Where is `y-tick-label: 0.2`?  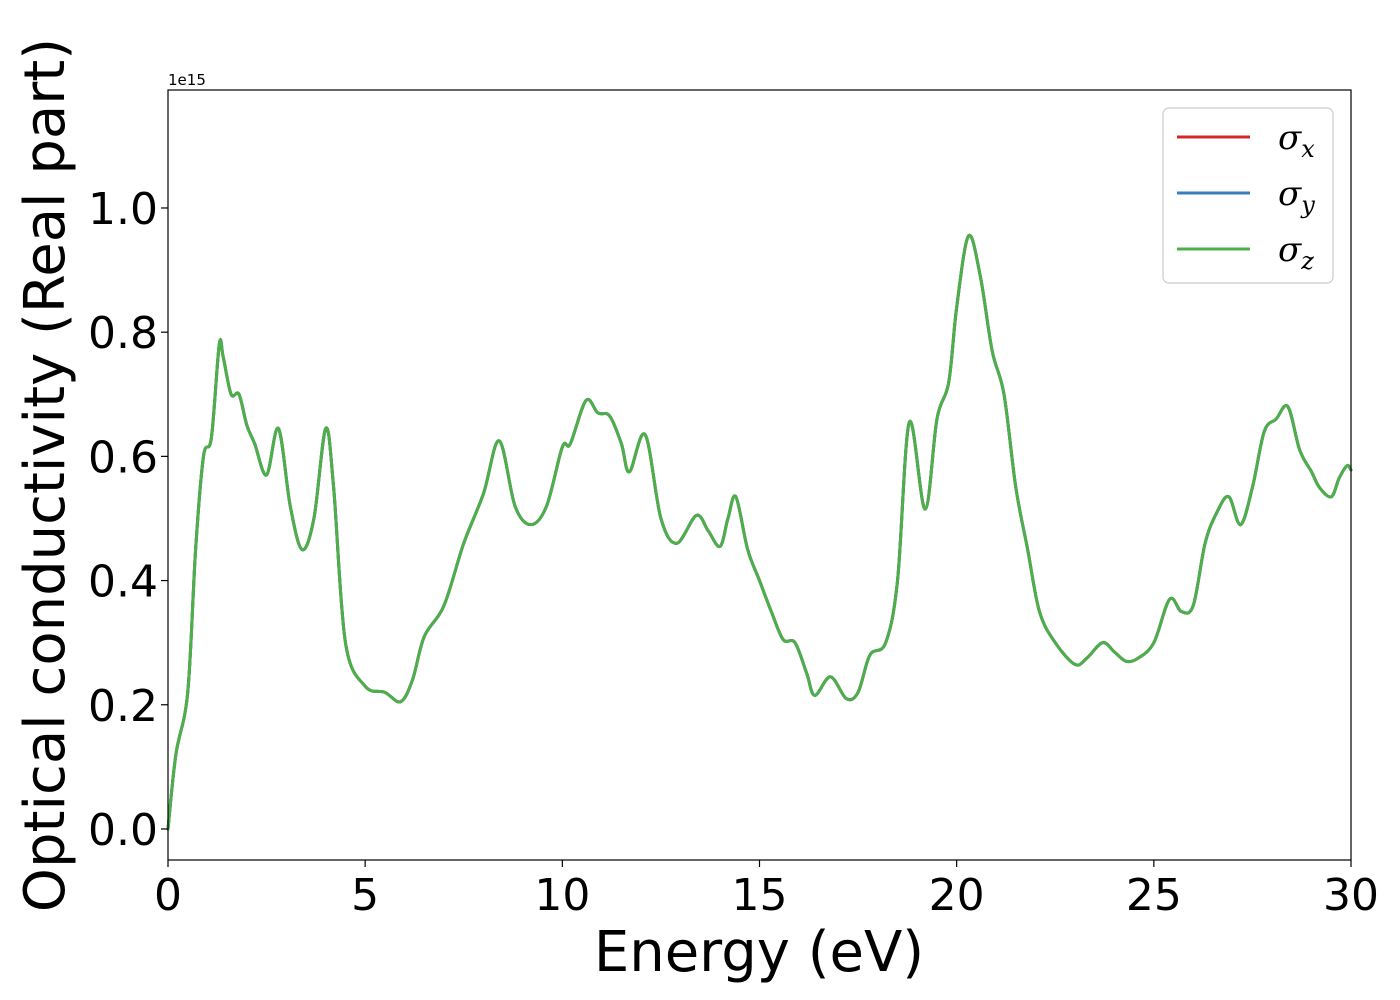
y-tick-label: 0.2 is located at coordinates (123, 706).